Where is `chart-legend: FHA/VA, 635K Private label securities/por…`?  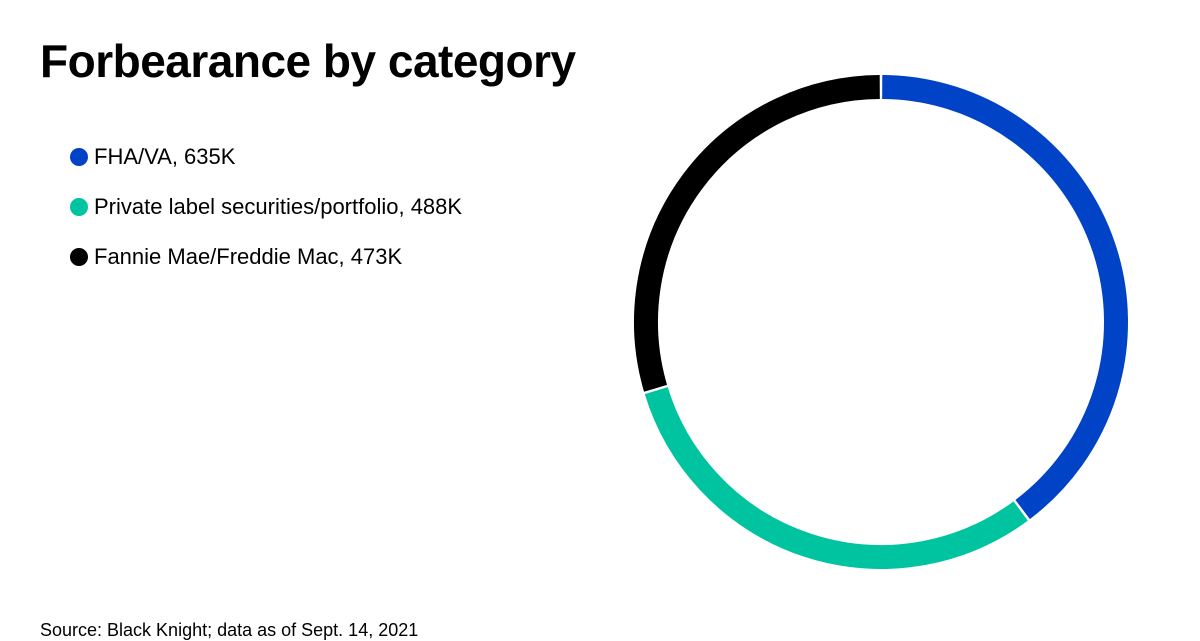 chart-legend: FHA/VA, 635K Private label securities/por… is located at coordinates (266, 215).